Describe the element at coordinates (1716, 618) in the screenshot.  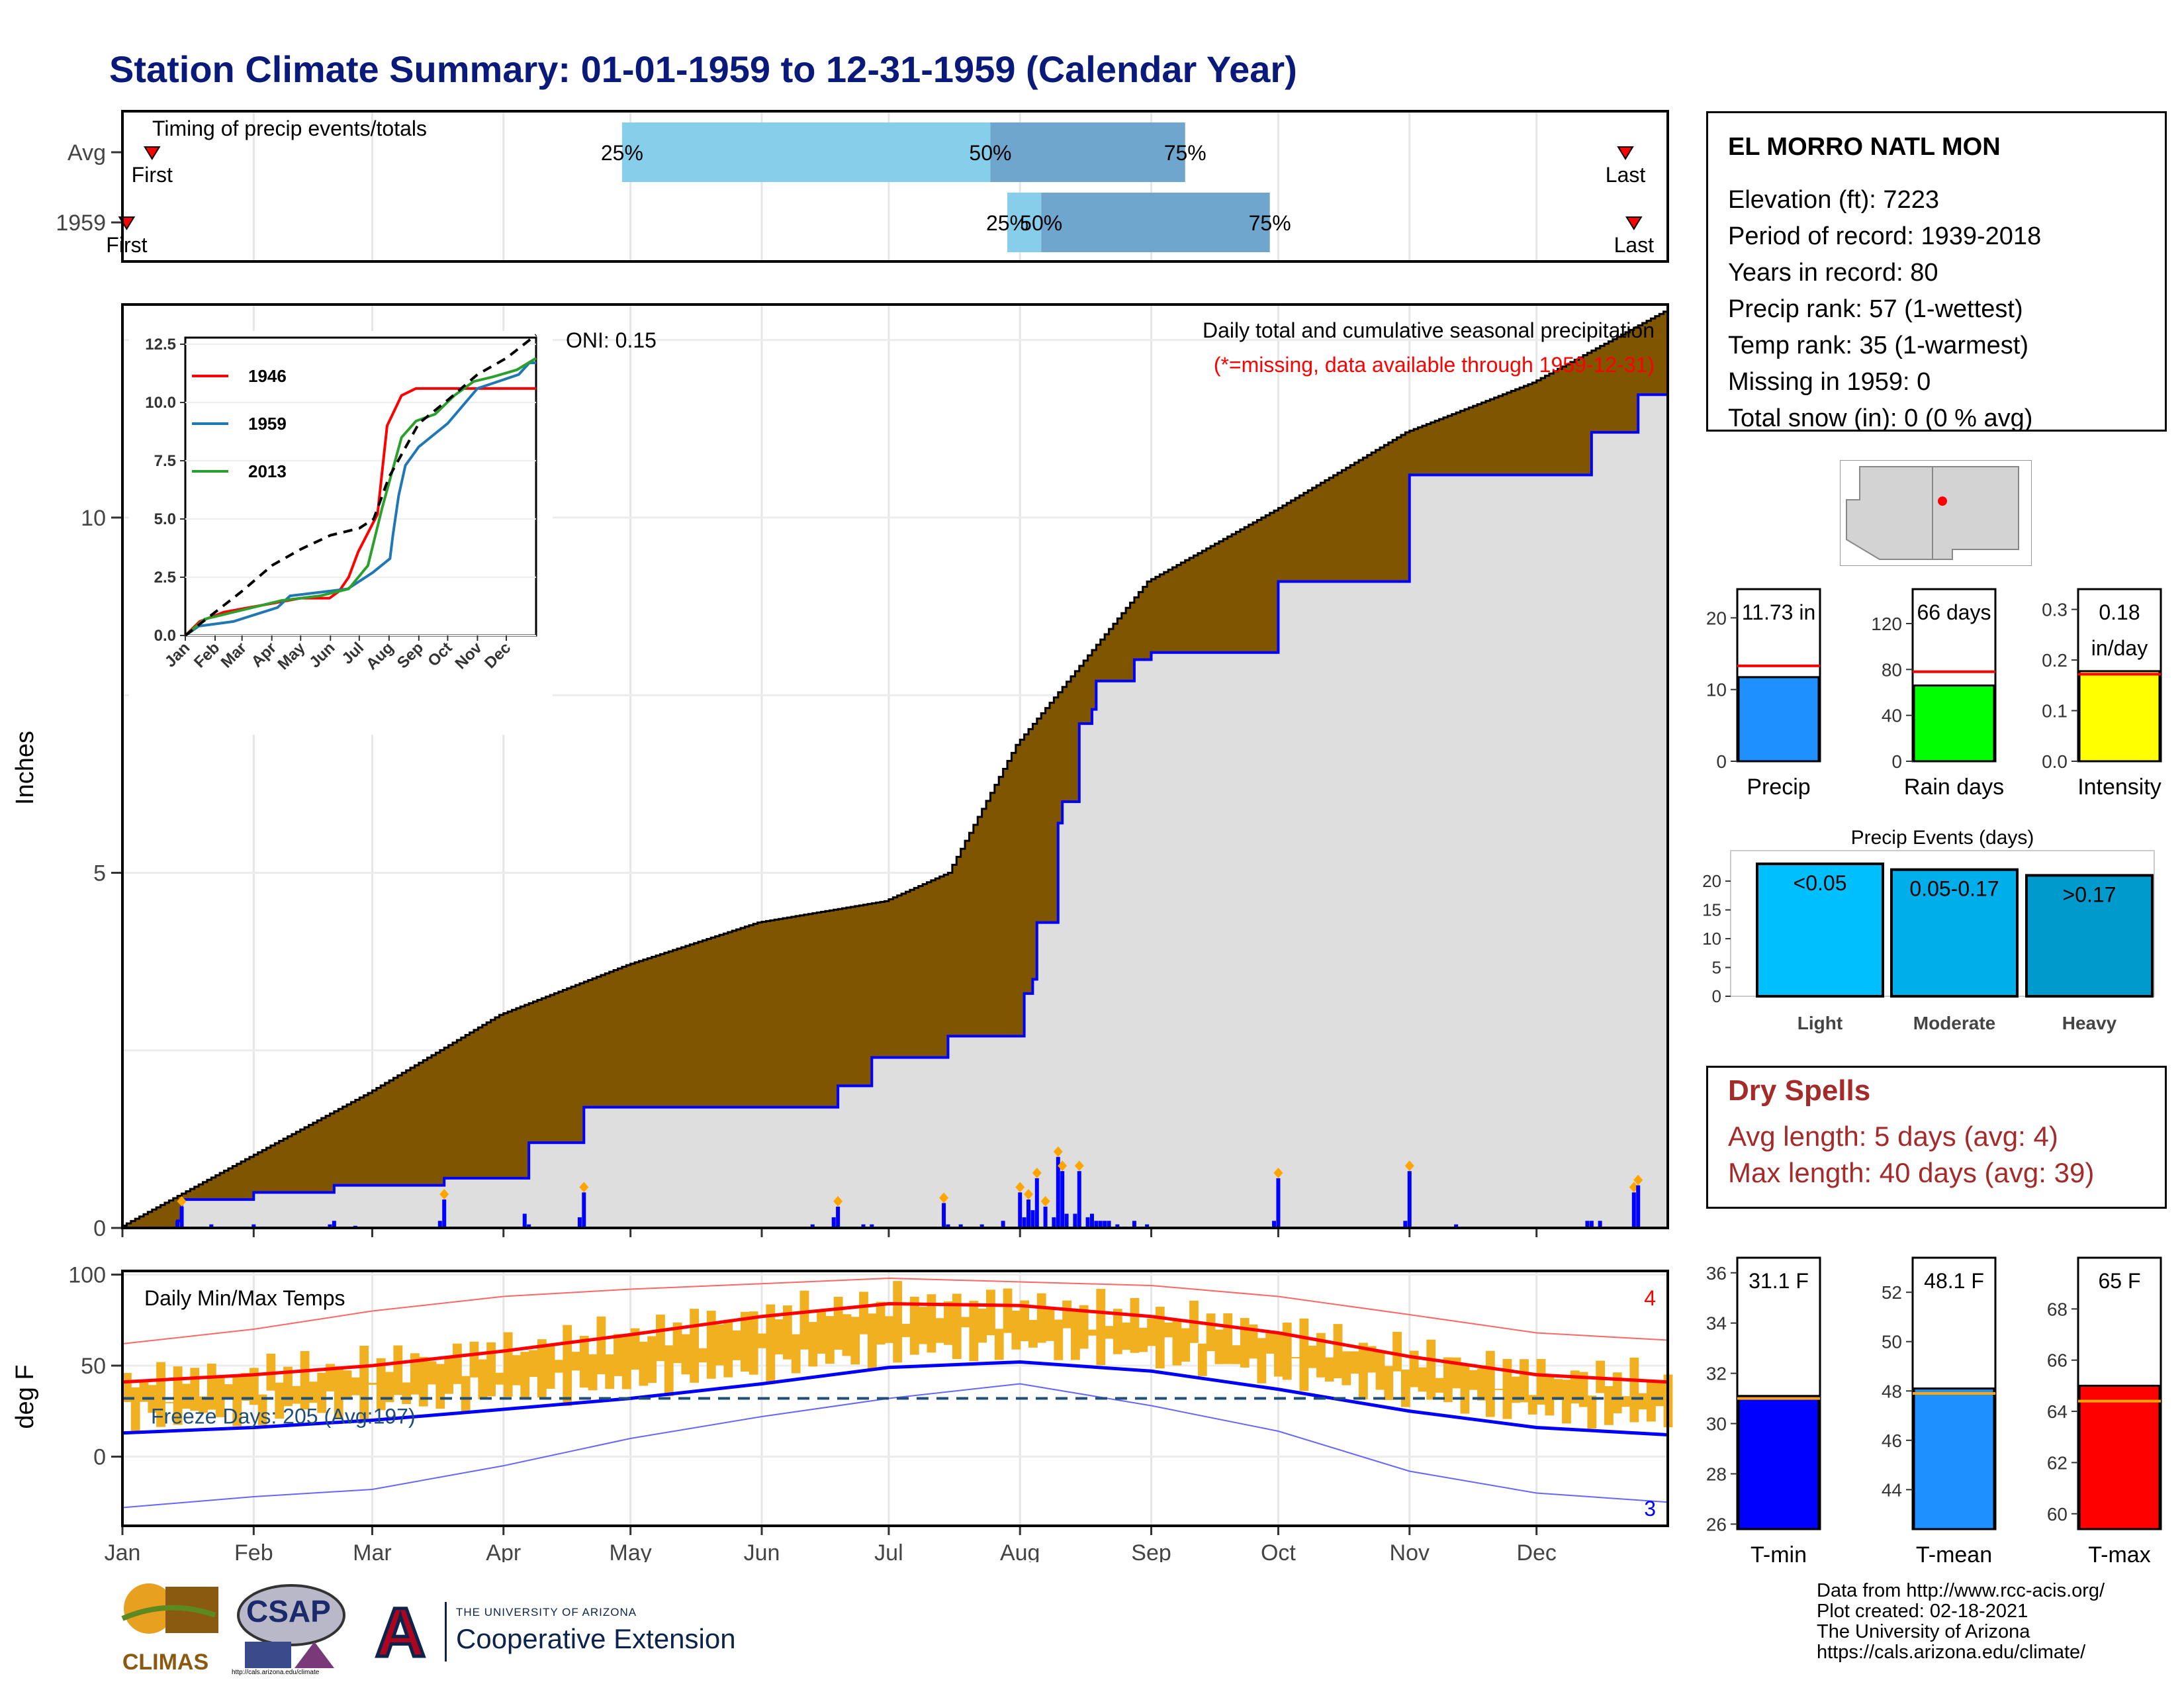
I see `summary-ytick-label: 20` at that location.